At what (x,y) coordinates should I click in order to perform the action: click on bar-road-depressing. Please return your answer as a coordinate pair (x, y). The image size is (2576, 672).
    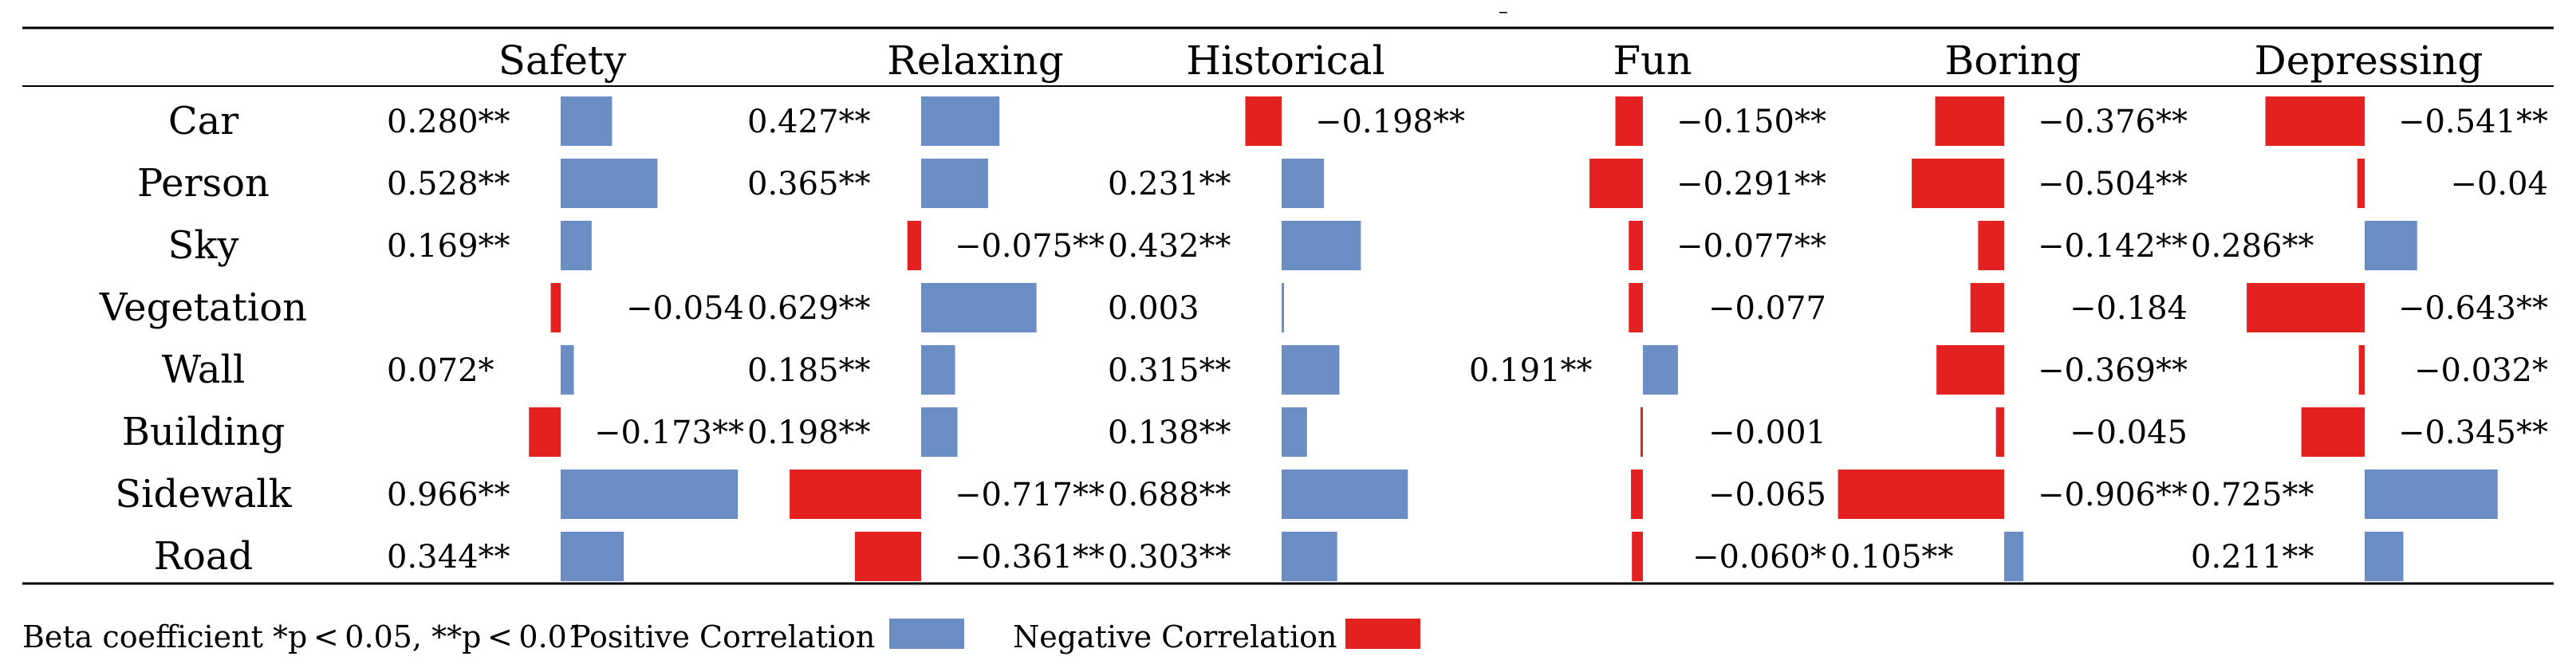
    Looking at the image, I should click on (2384, 556).